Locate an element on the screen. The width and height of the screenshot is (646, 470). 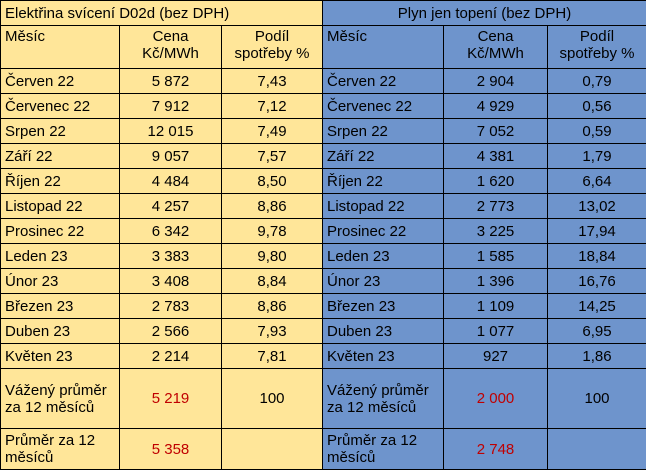
share-cell: 0,59 is located at coordinates (597, 131).